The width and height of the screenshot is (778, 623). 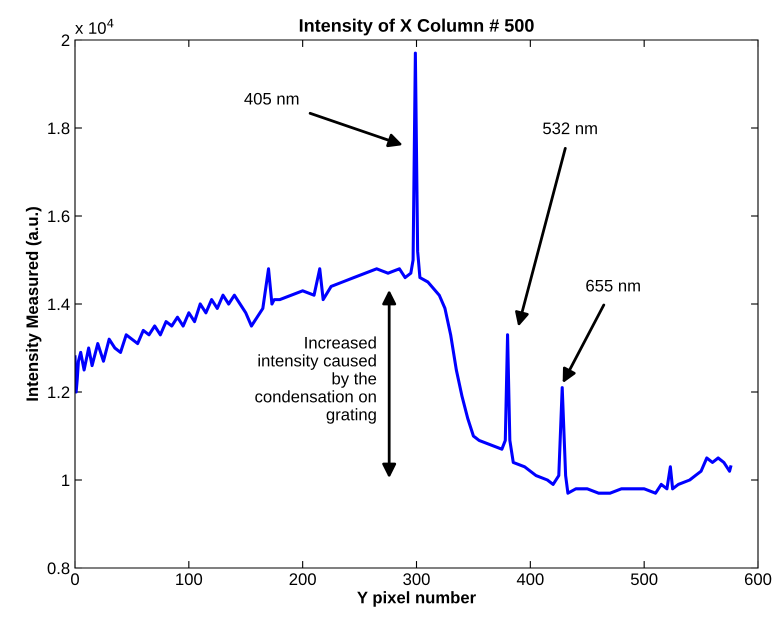 I want to click on chart-title: Intensity of X Column # 500, so click(x=417, y=27).